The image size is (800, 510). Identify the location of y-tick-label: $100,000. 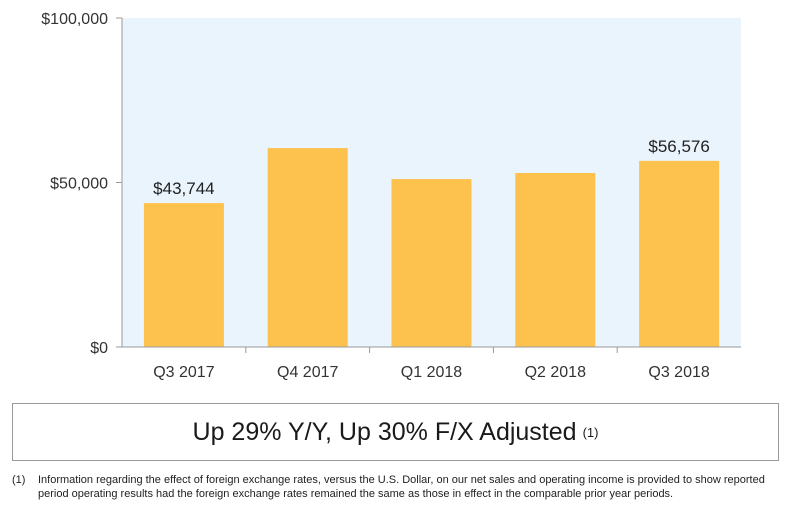
(74, 19).